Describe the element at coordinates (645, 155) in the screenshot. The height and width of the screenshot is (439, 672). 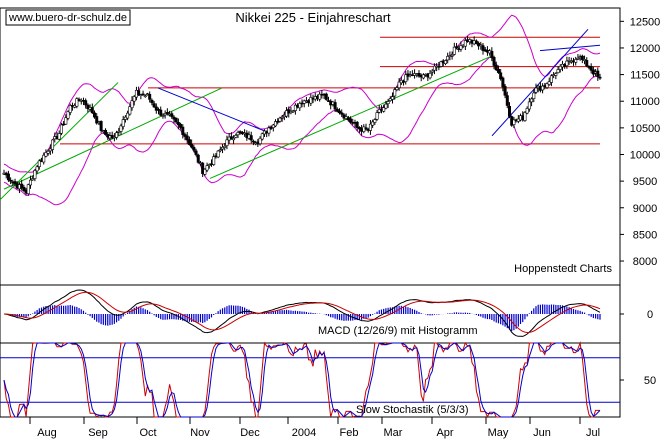
I see `price-tick-label: 10000` at that location.